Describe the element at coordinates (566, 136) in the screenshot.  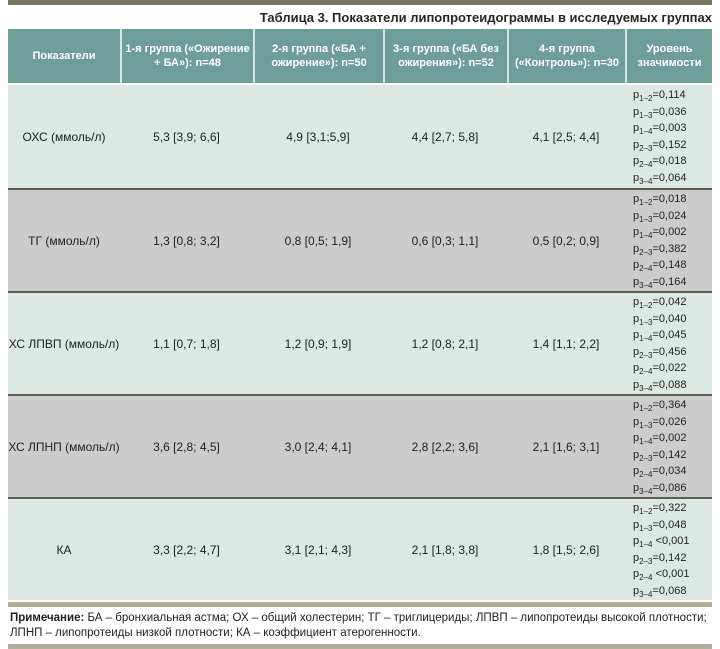
I see `value-cell: 4,1 [2,5; 4,4]` at that location.